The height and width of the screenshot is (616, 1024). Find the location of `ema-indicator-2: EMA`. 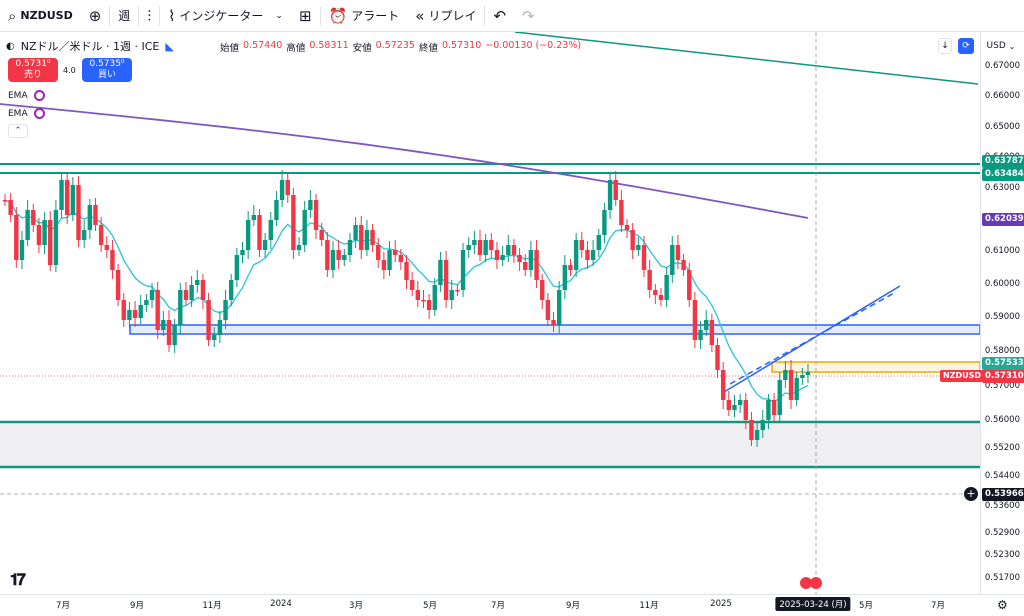

ema-indicator-2: EMA is located at coordinates (26, 113).